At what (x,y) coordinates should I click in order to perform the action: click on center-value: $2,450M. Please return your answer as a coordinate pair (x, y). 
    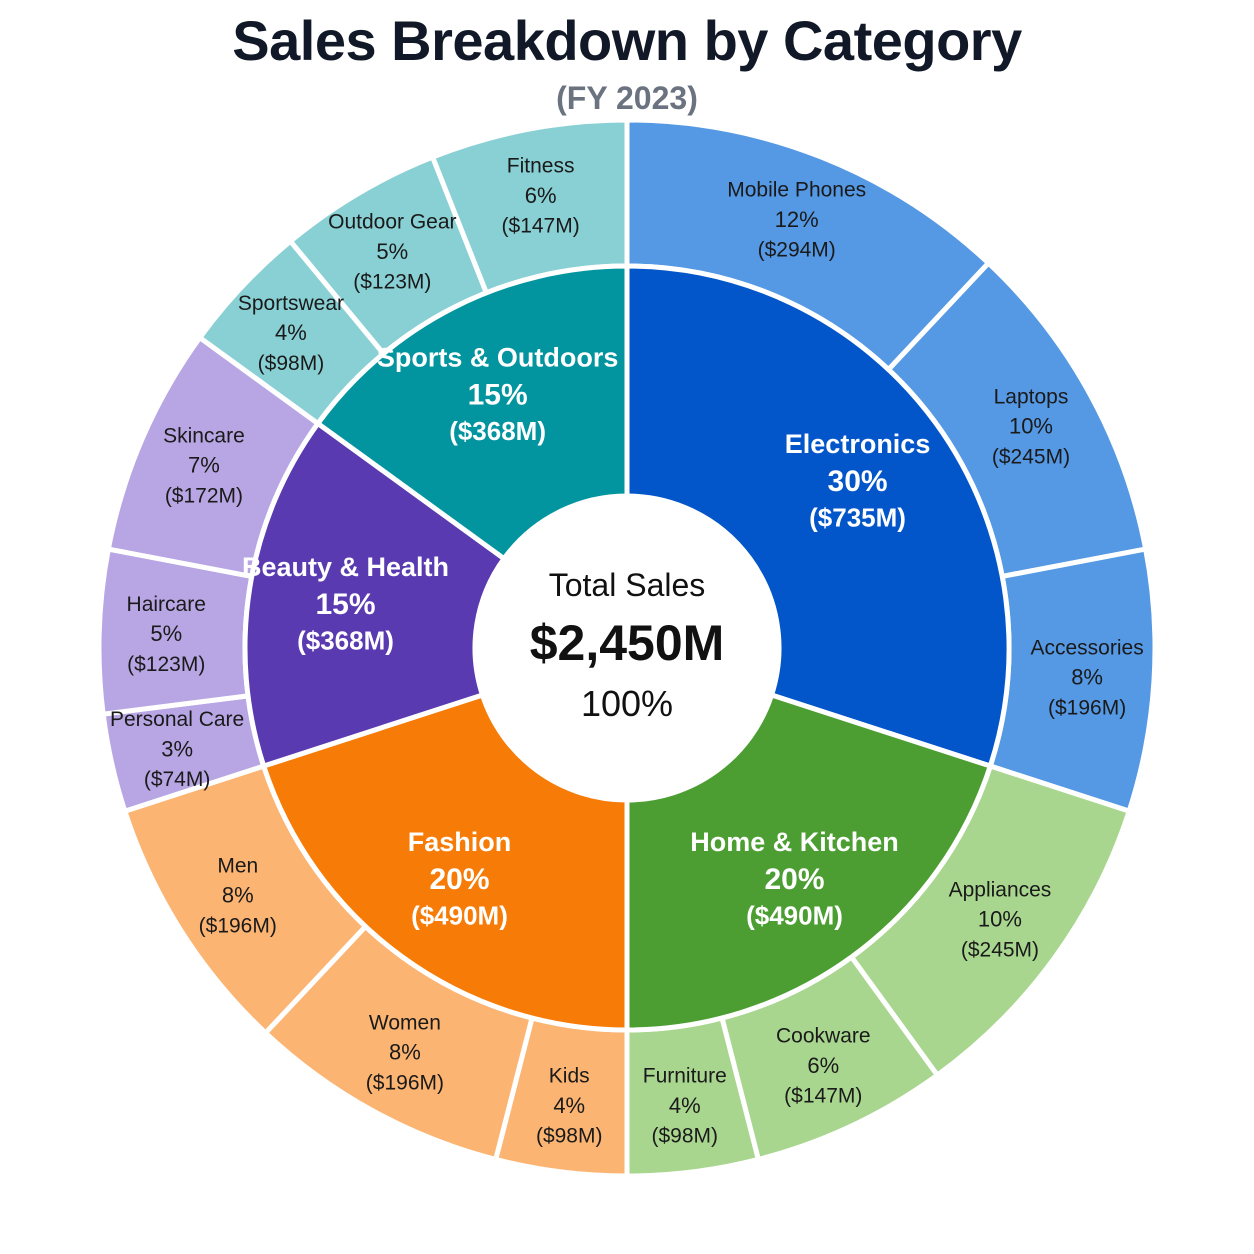
    Looking at the image, I should click on (627, 643).